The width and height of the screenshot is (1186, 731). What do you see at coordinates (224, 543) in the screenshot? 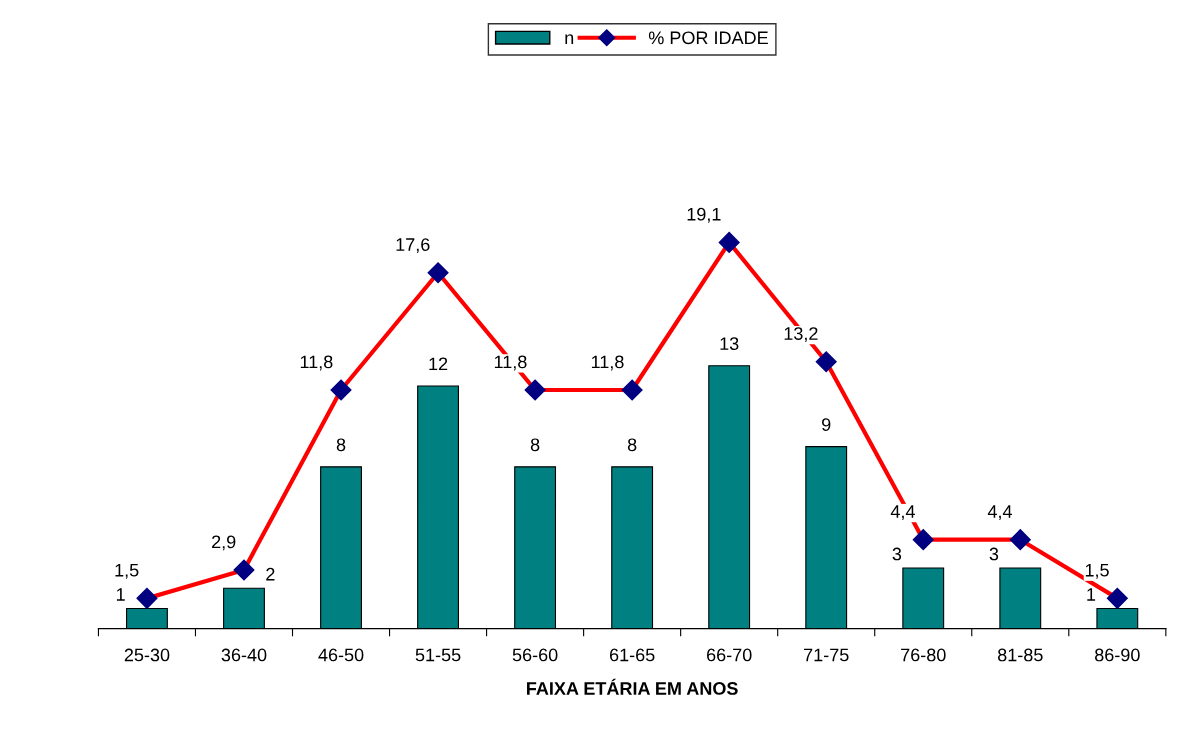
I see `data-label: 2,9` at bounding box center [224, 543].